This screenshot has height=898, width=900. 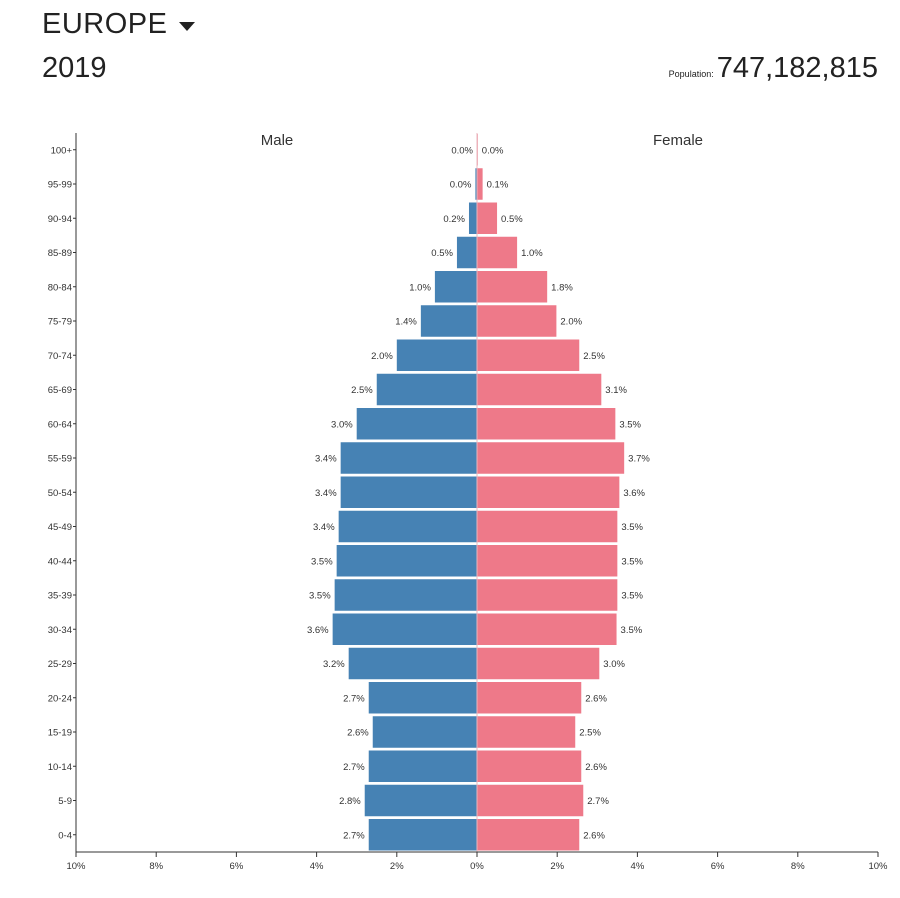 What do you see at coordinates (318, 630) in the screenshot?
I see `male-value-label: 3.6%` at bounding box center [318, 630].